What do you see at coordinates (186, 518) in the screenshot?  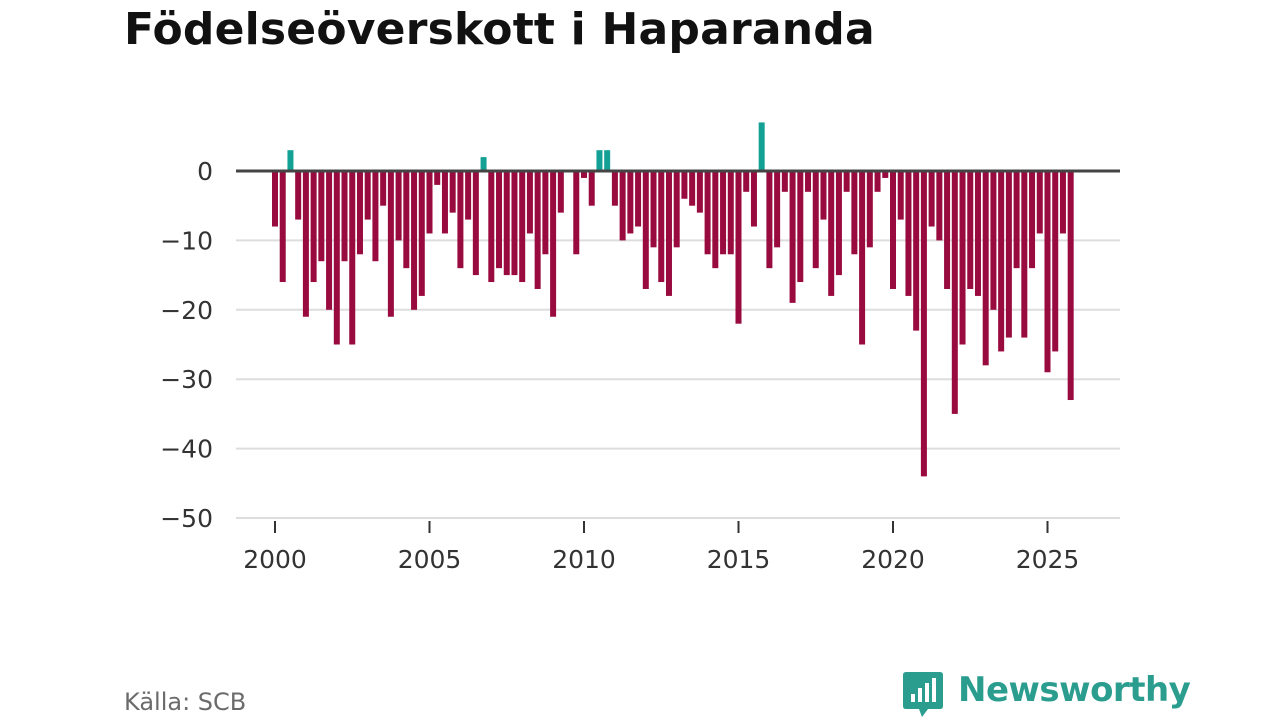 I see `y-tick-label: −50` at bounding box center [186, 518].